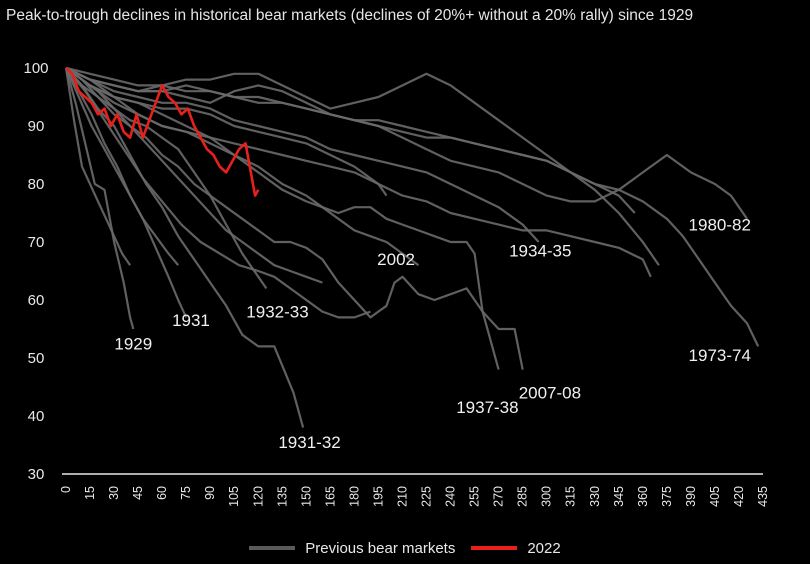 Image resolution: width=810 pixels, height=564 pixels. I want to click on y-tick-label: 30, so click(36, 474).